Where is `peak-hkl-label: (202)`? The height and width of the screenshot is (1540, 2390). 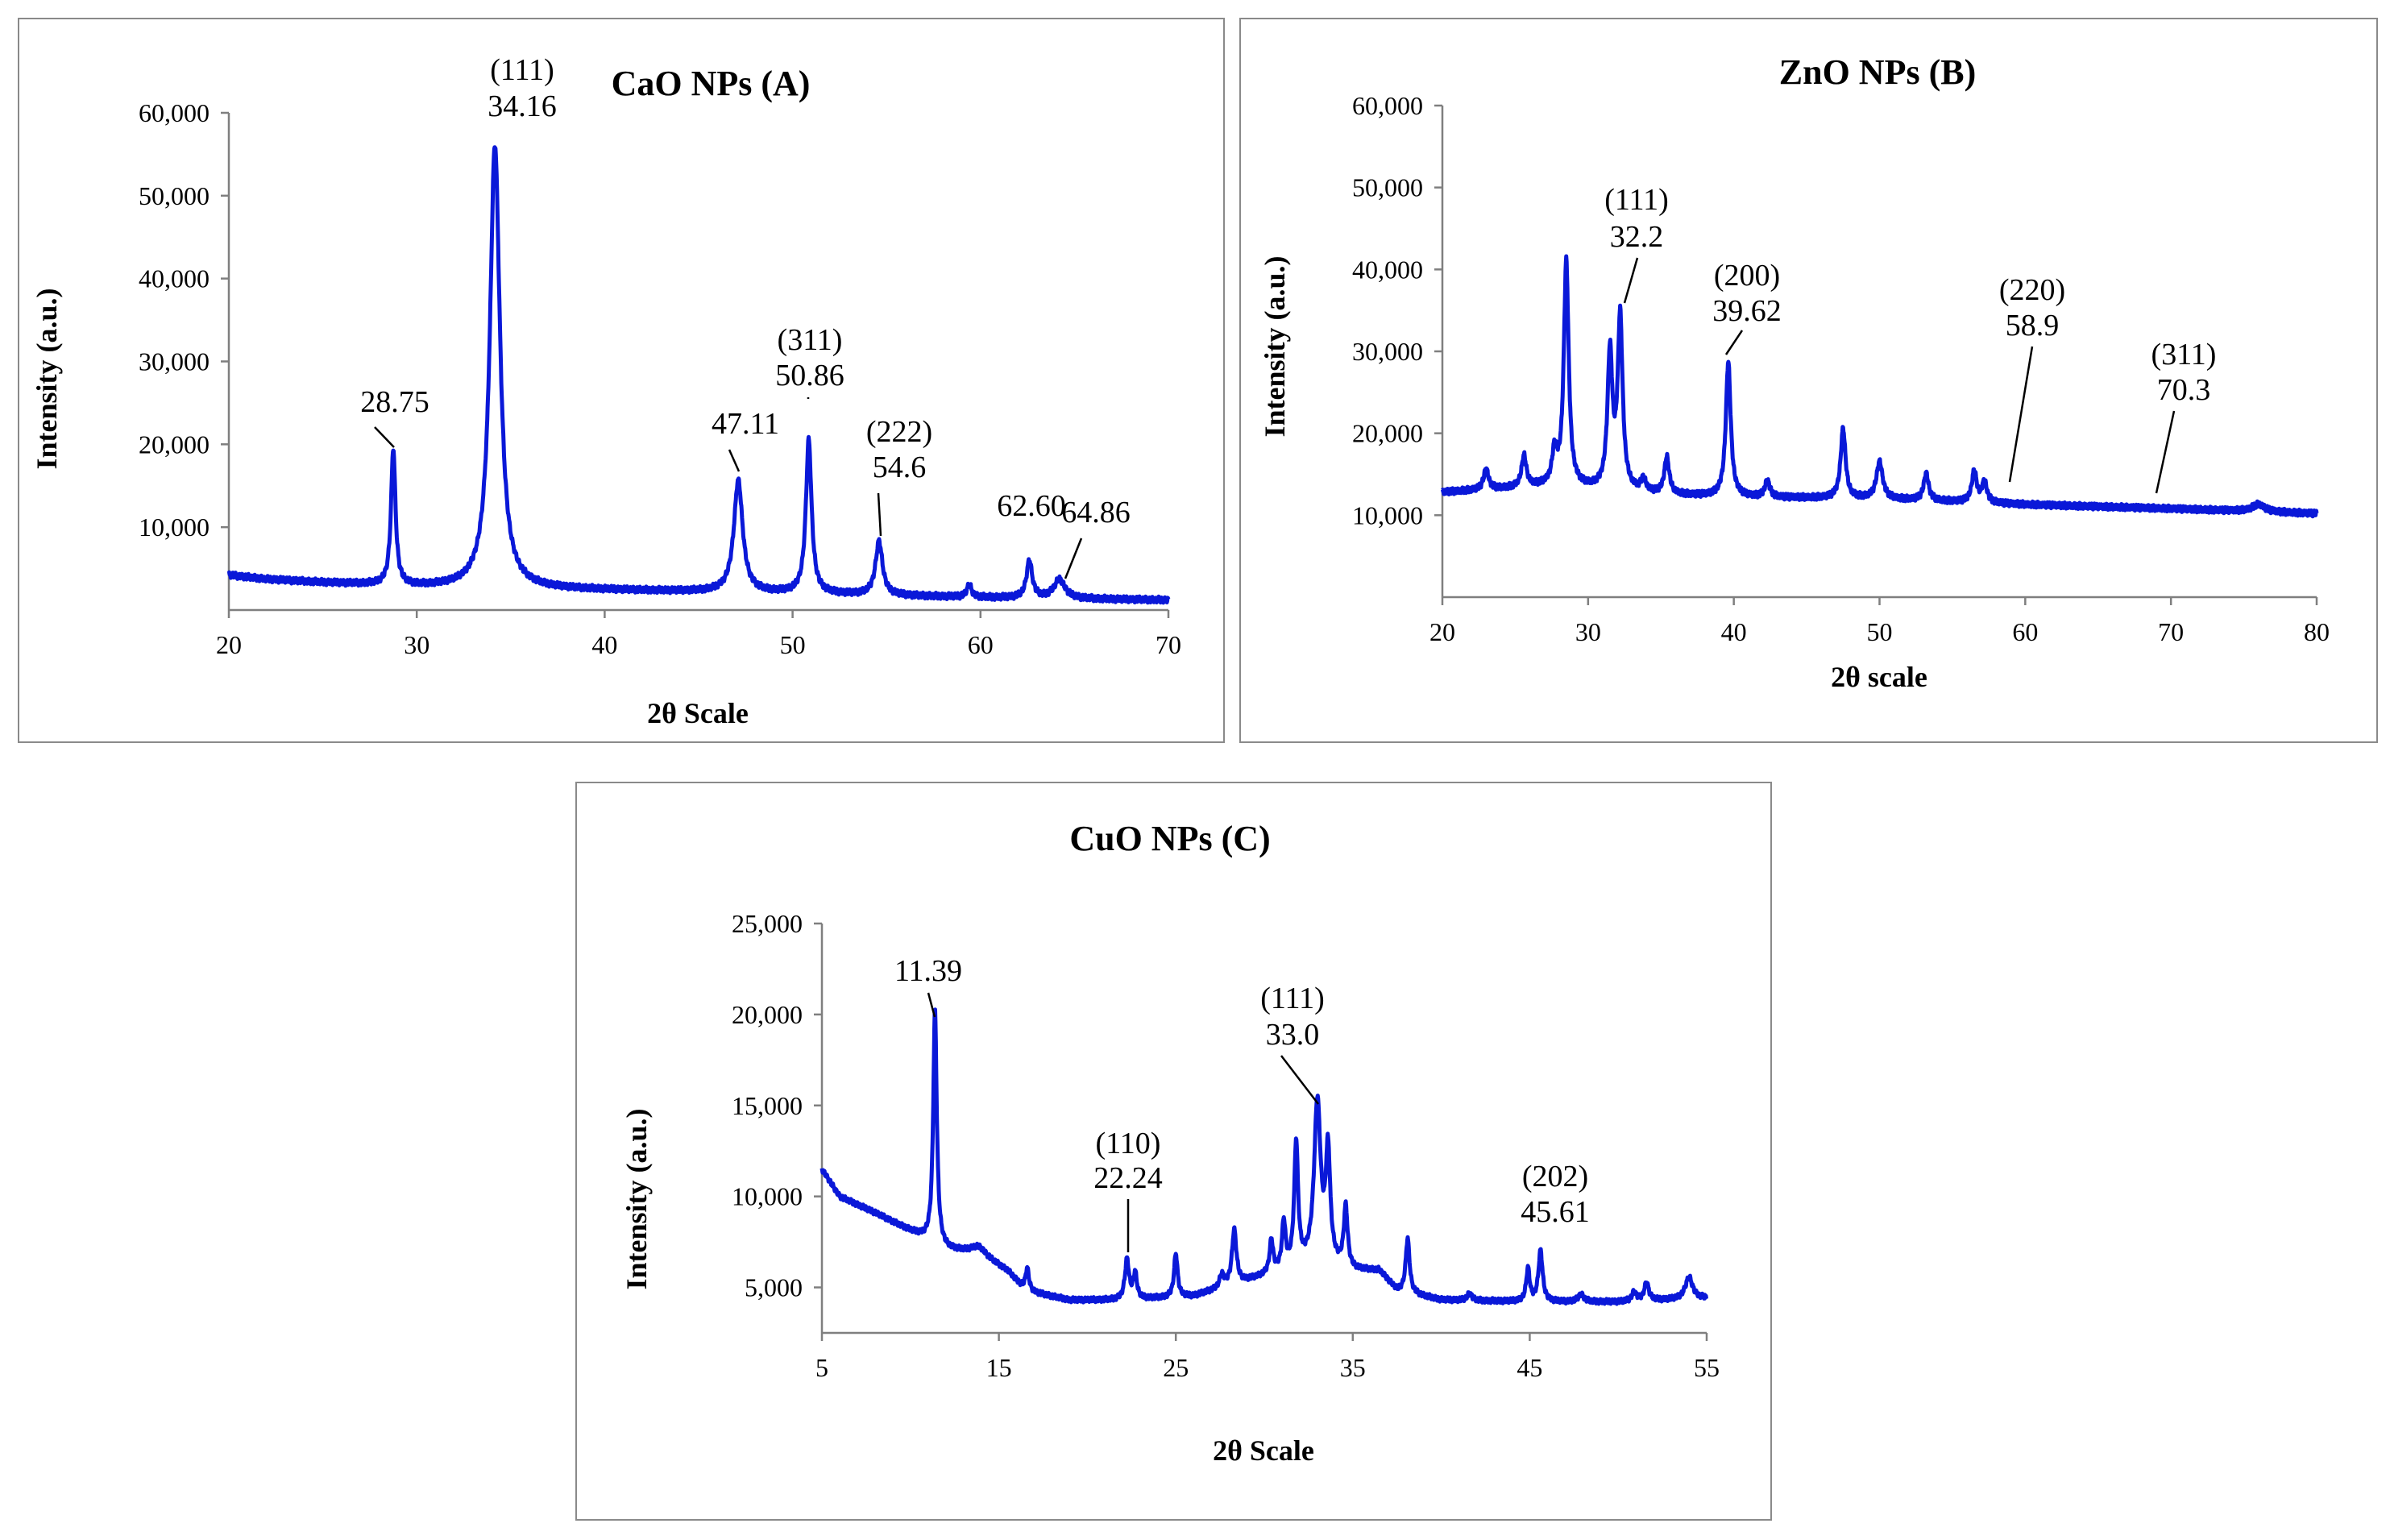 peak-hkl-label: (202) is located at coordinates (1555, 1176).